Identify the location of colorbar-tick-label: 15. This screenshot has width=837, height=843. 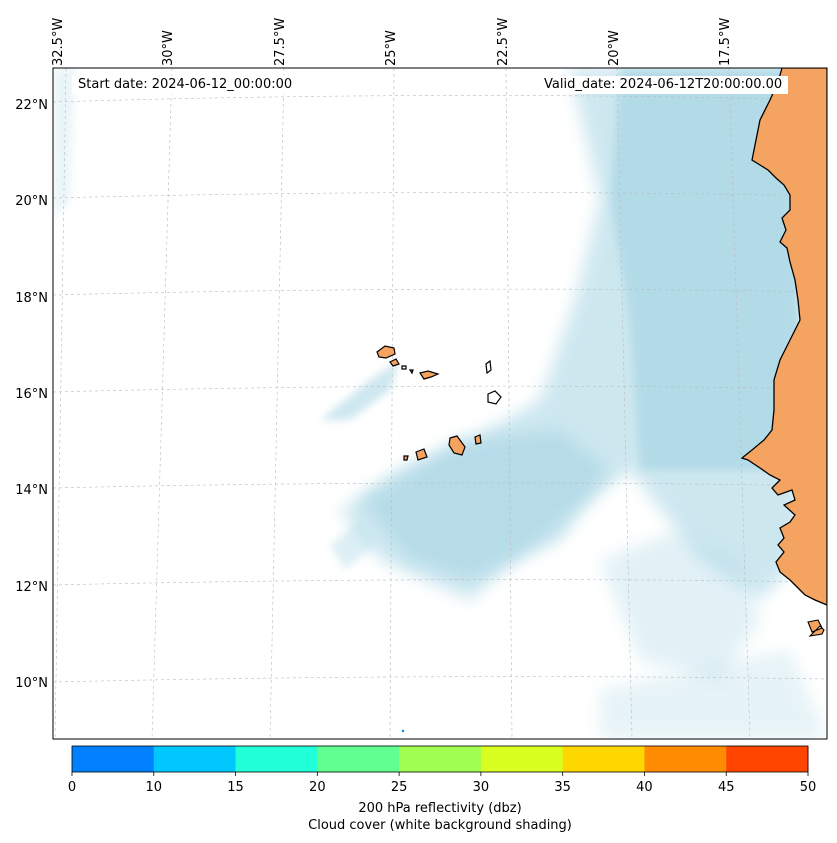
(235, 787).